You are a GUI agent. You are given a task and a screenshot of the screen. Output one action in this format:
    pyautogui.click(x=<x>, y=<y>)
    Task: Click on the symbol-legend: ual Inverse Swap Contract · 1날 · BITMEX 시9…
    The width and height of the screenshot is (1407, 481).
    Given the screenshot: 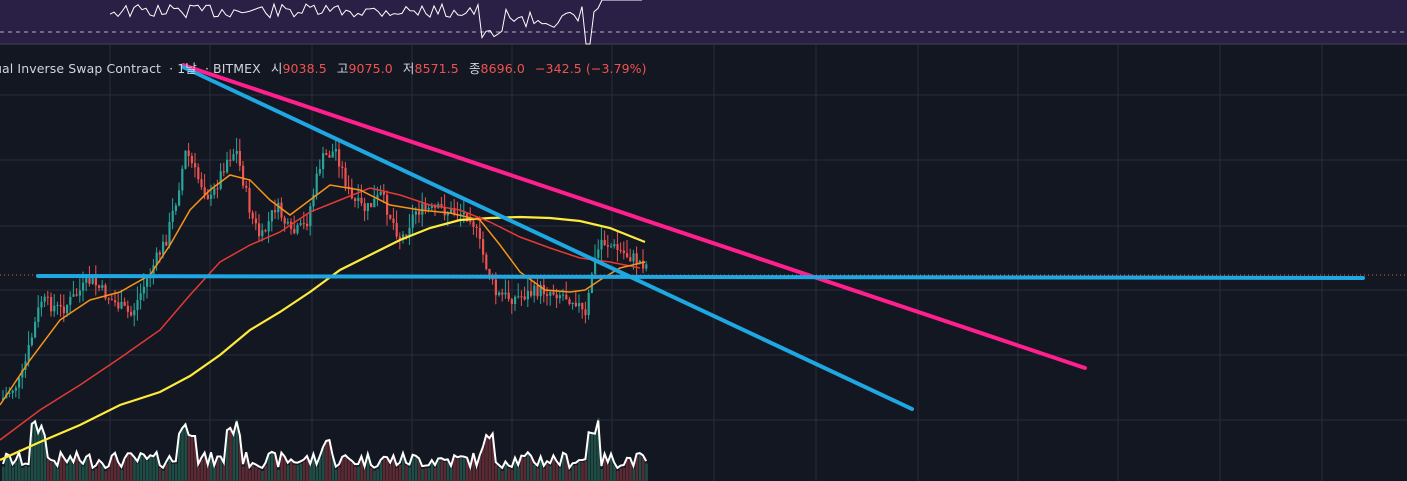 What is the action you would take?
    pyautogui.click(x=323, y=67)
    